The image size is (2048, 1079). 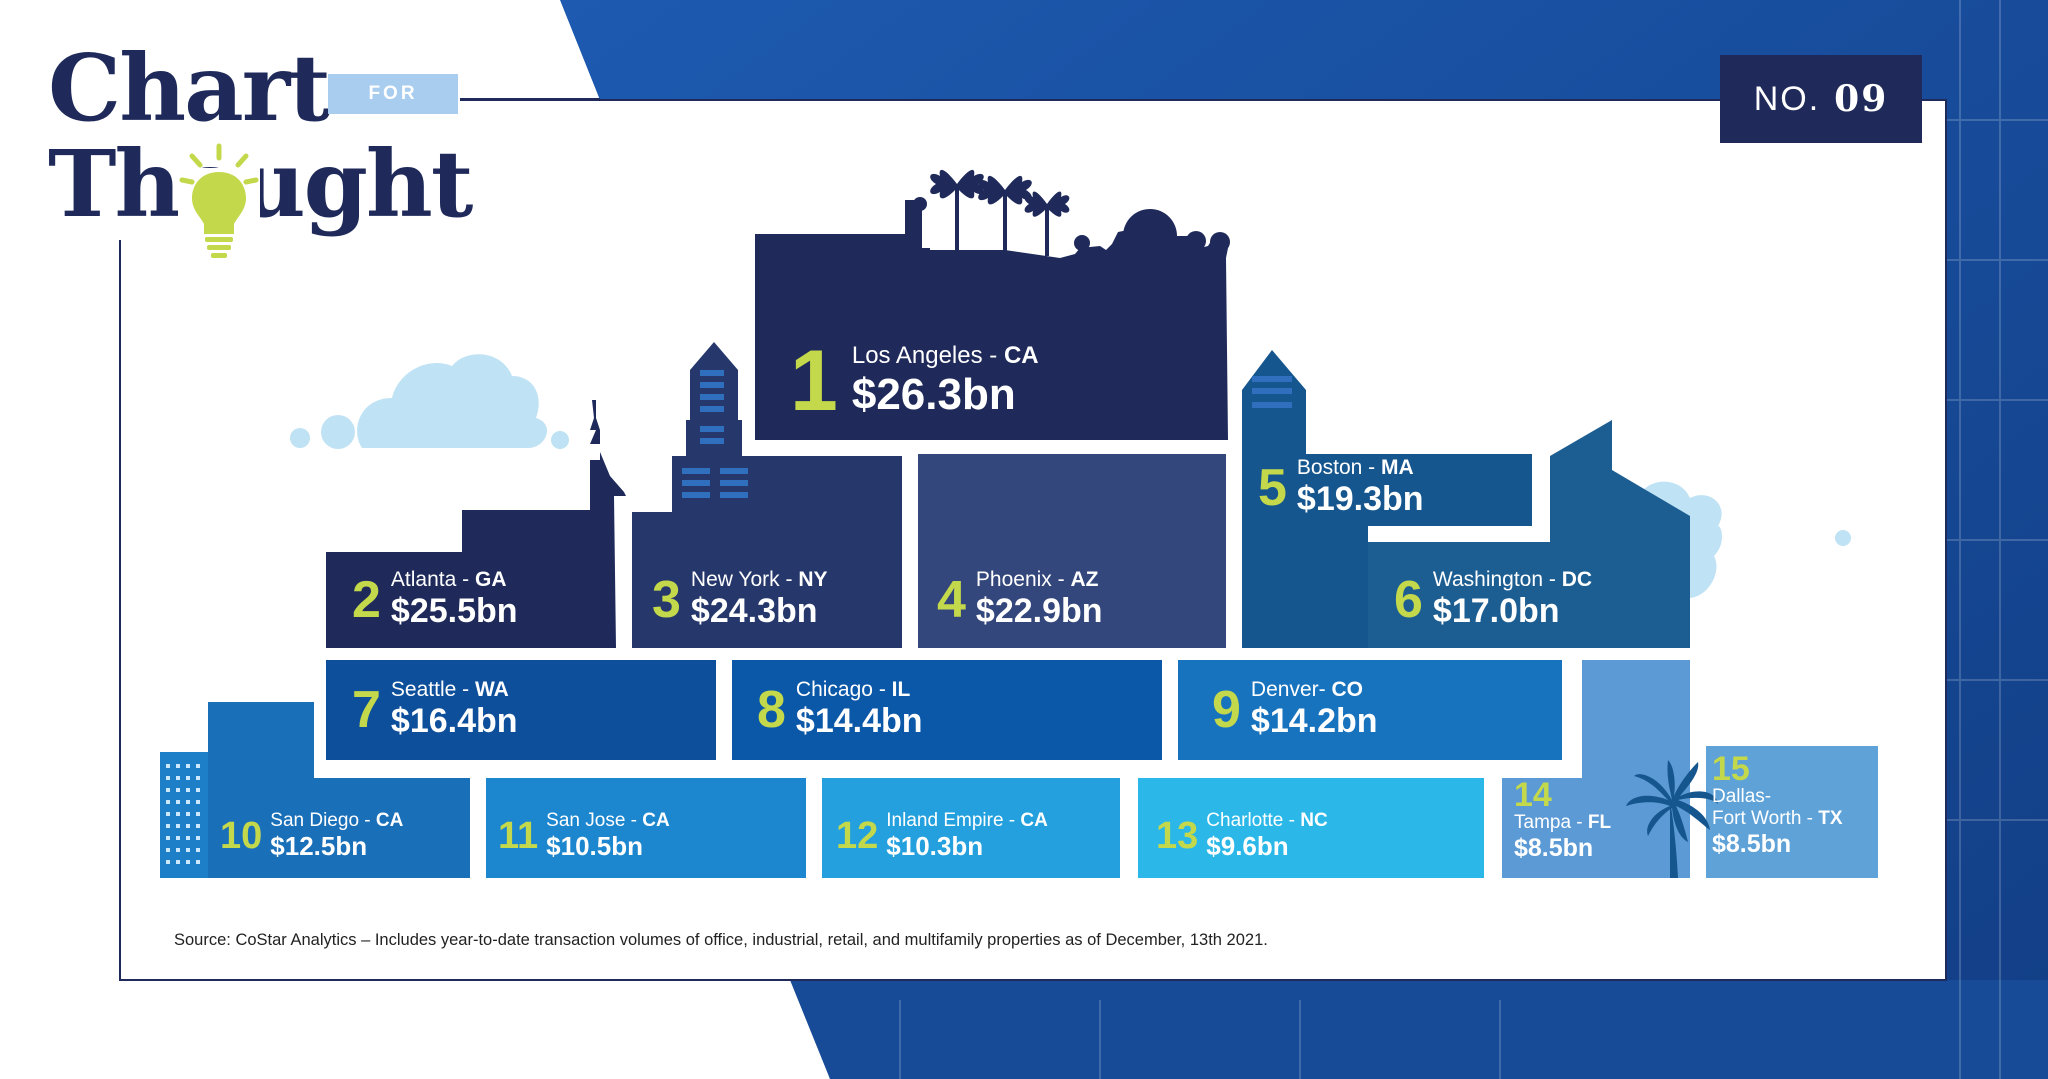 I want to click on state-code: FL, so click(x=1599, y=822).